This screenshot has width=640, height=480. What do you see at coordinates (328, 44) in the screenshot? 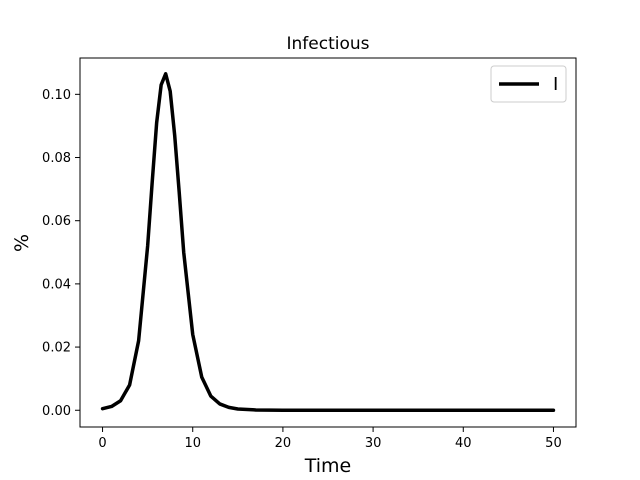
I see `chart-title: Infectious` at bounding box center [328, 44].